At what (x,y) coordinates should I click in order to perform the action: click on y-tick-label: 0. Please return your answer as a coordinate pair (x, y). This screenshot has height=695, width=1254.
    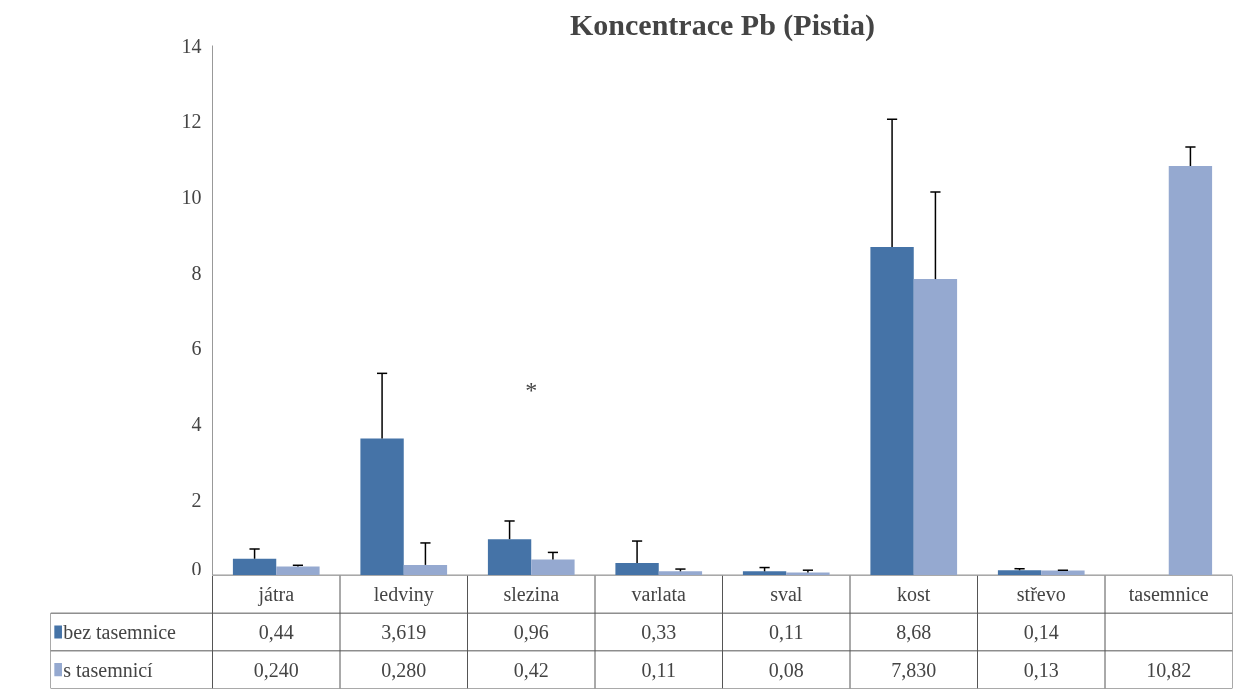
    Looking at the image, I should click on (196, 568).